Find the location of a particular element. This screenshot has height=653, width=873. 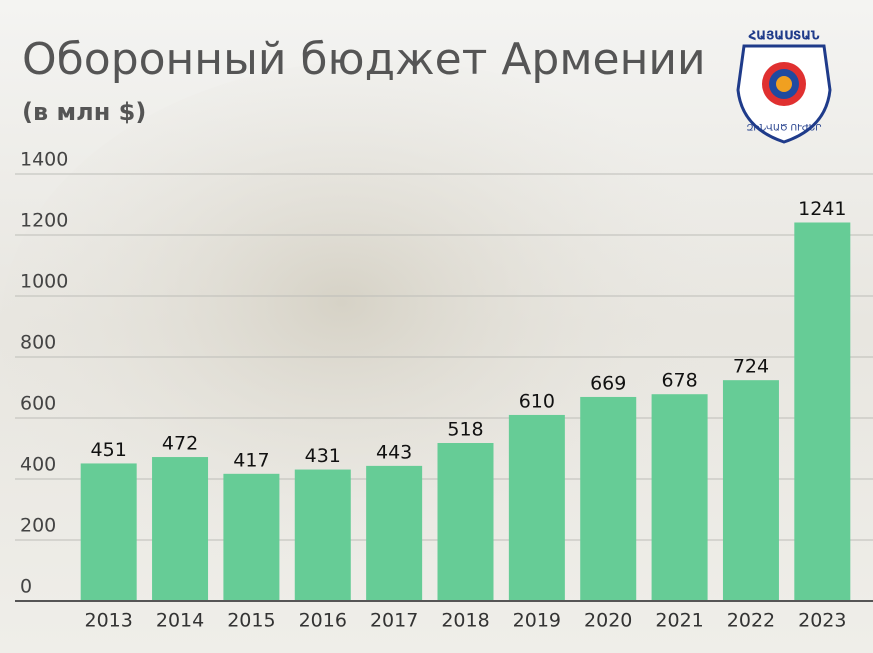

x-tick-label: 2018 is located at coordinates (465, 621).